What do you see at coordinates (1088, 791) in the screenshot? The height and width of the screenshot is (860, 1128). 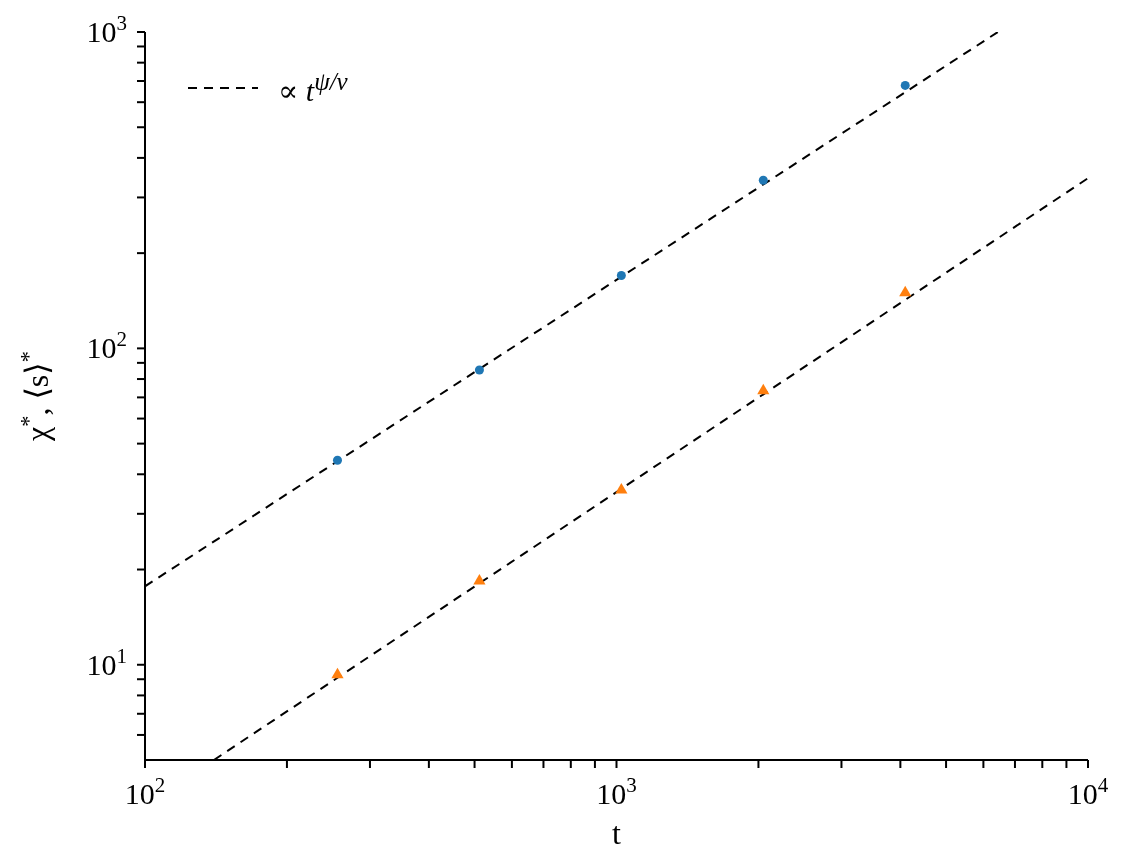 I see `x-tick-label: 10$^{4}$` at bounding box center [1088, 791].